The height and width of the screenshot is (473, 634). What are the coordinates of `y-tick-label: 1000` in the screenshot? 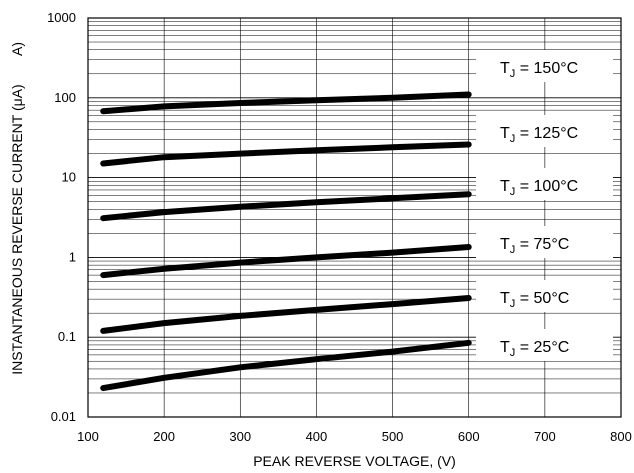 It's located at (61, 17).